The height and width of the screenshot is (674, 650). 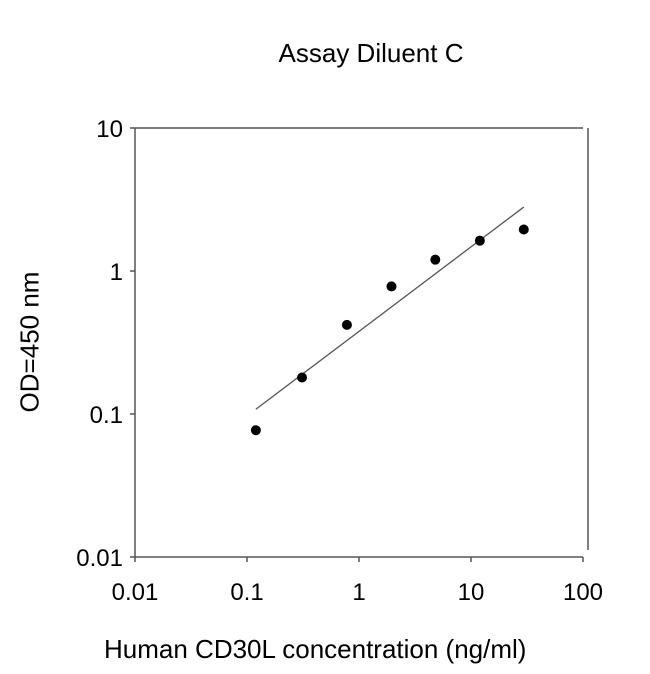 I want to click on x-tick-label: 0.01, so click(x=135, y=592).